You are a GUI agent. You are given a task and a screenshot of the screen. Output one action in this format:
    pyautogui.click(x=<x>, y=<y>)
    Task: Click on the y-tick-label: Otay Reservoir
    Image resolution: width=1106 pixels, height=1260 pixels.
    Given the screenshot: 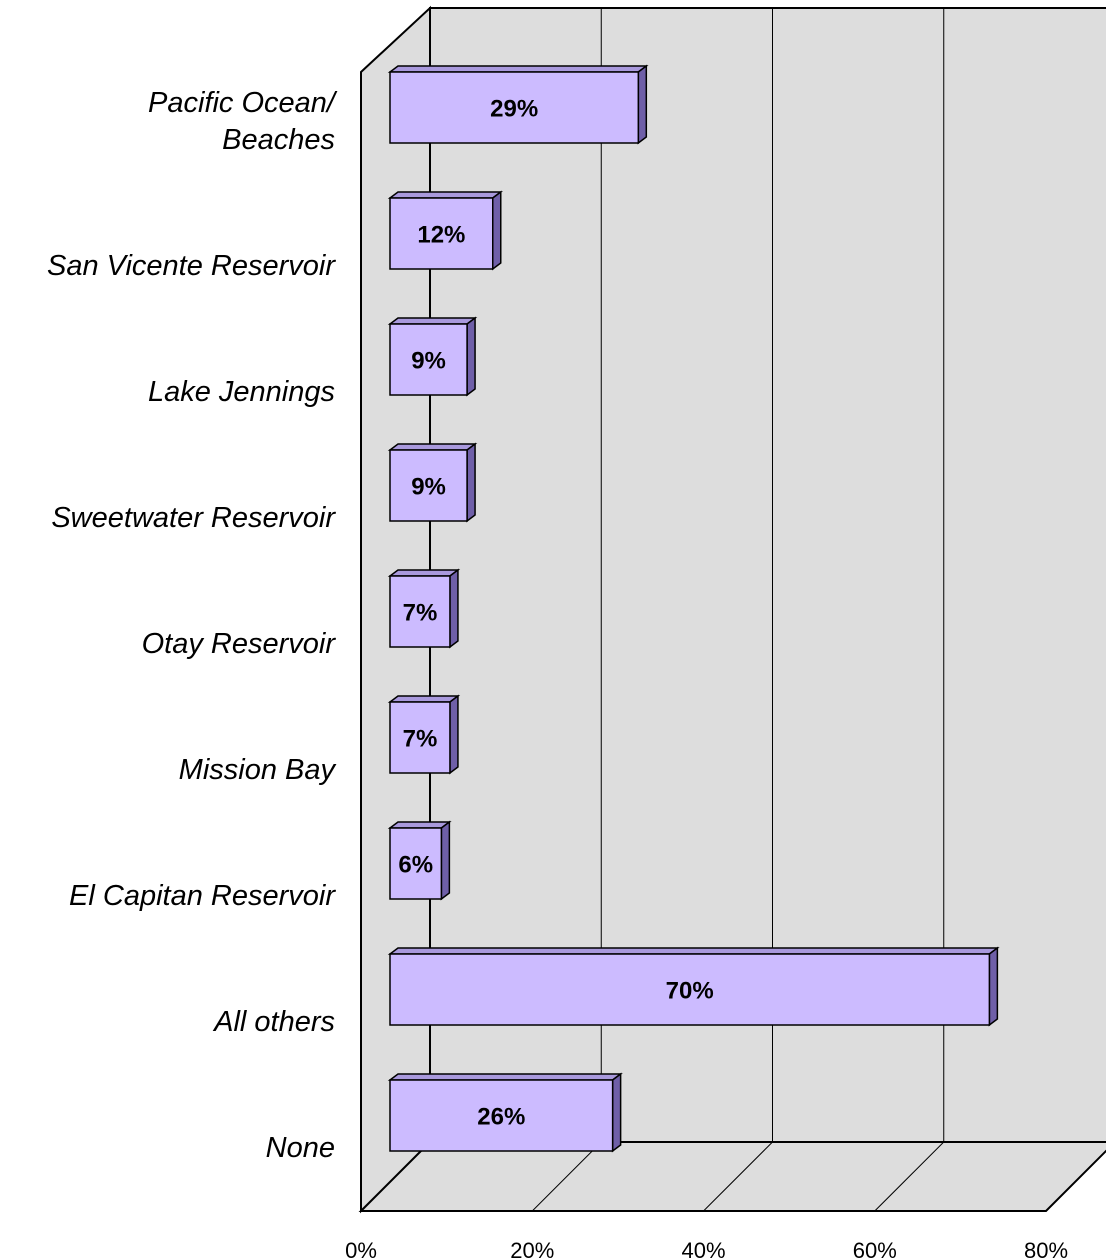 What is the action you would take?
    pyautogui.click(x=238, y=644)
    